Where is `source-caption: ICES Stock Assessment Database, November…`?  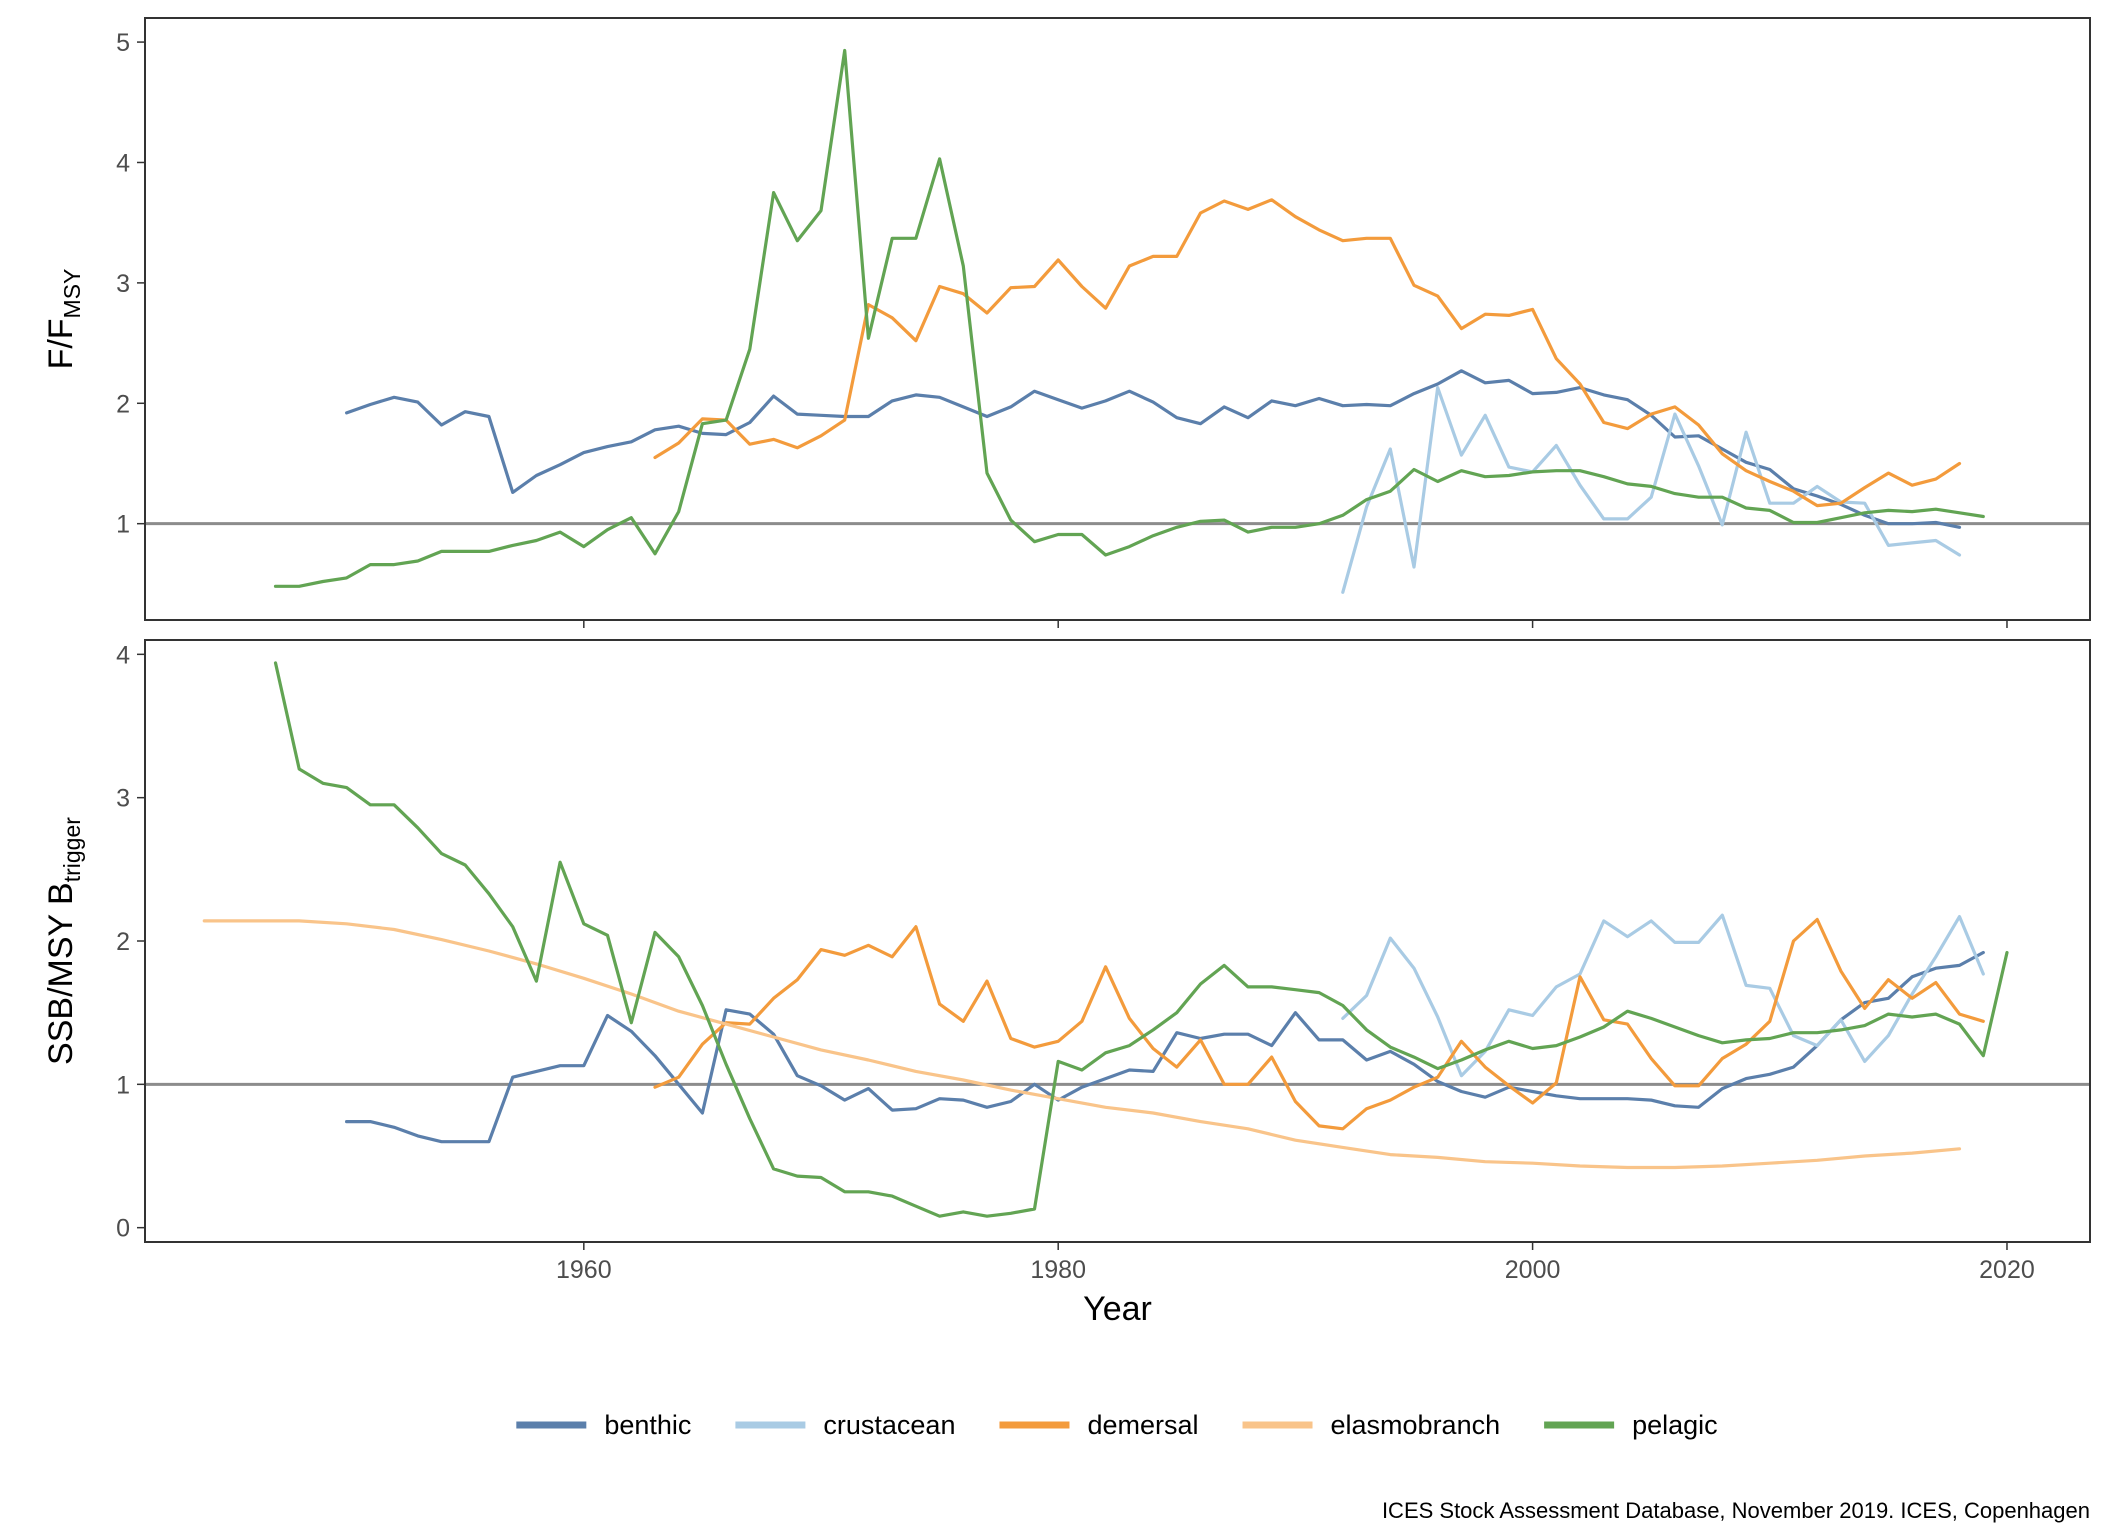
source-caption: ICES Stock Assessment Database, November… is located at coordinates (1736, 1510).